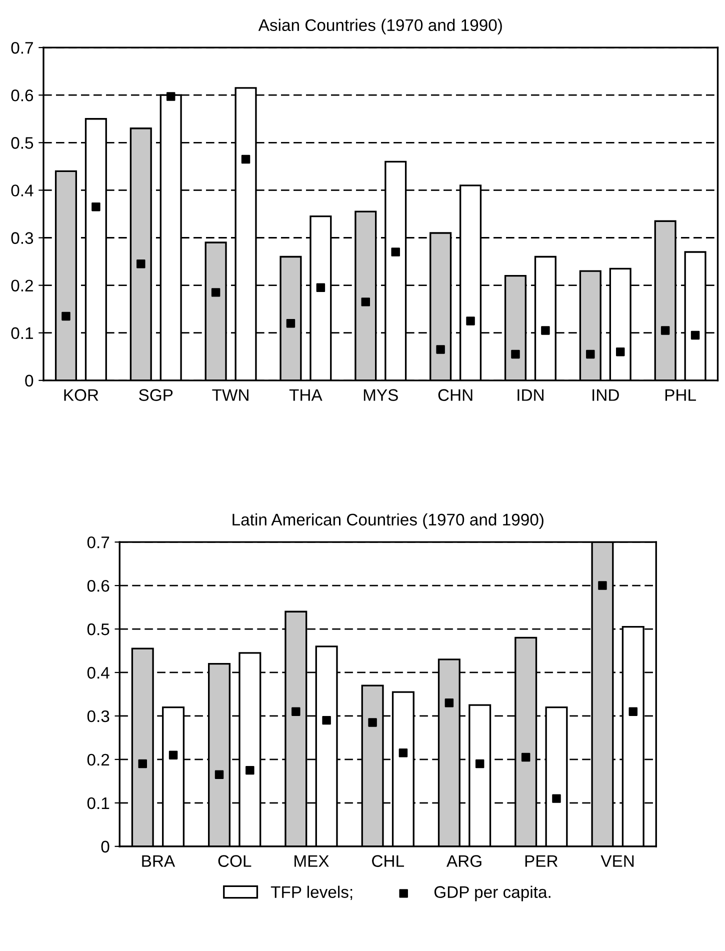  Describe the element at coordinates (492, 894) in the screenshot. I see `legend-label: GDP per capita.` at that location.